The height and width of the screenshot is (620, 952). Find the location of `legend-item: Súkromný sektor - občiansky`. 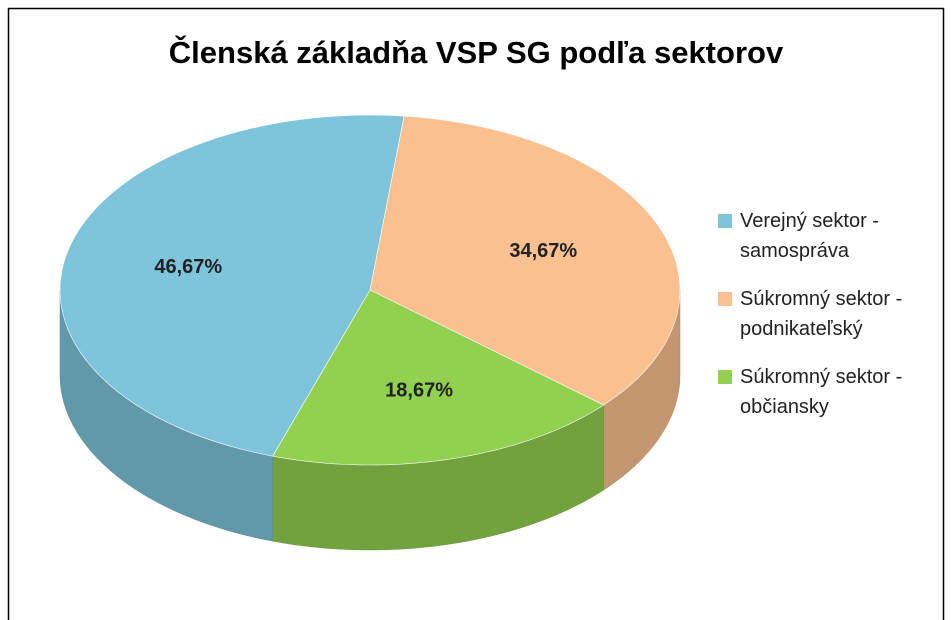

legend-item: Súkromný sektor - občiansky is located at coordinates (823, 392).